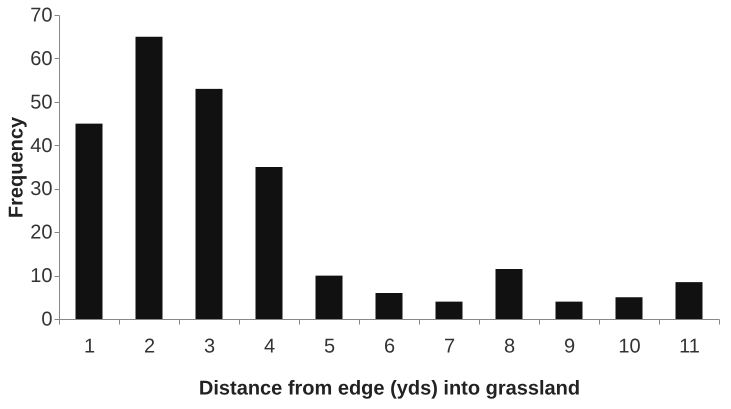  What do you see at coordinates (41, 15) in the screenshot?
I see `y-tick-label: 70` at bounding box center [41, 15].